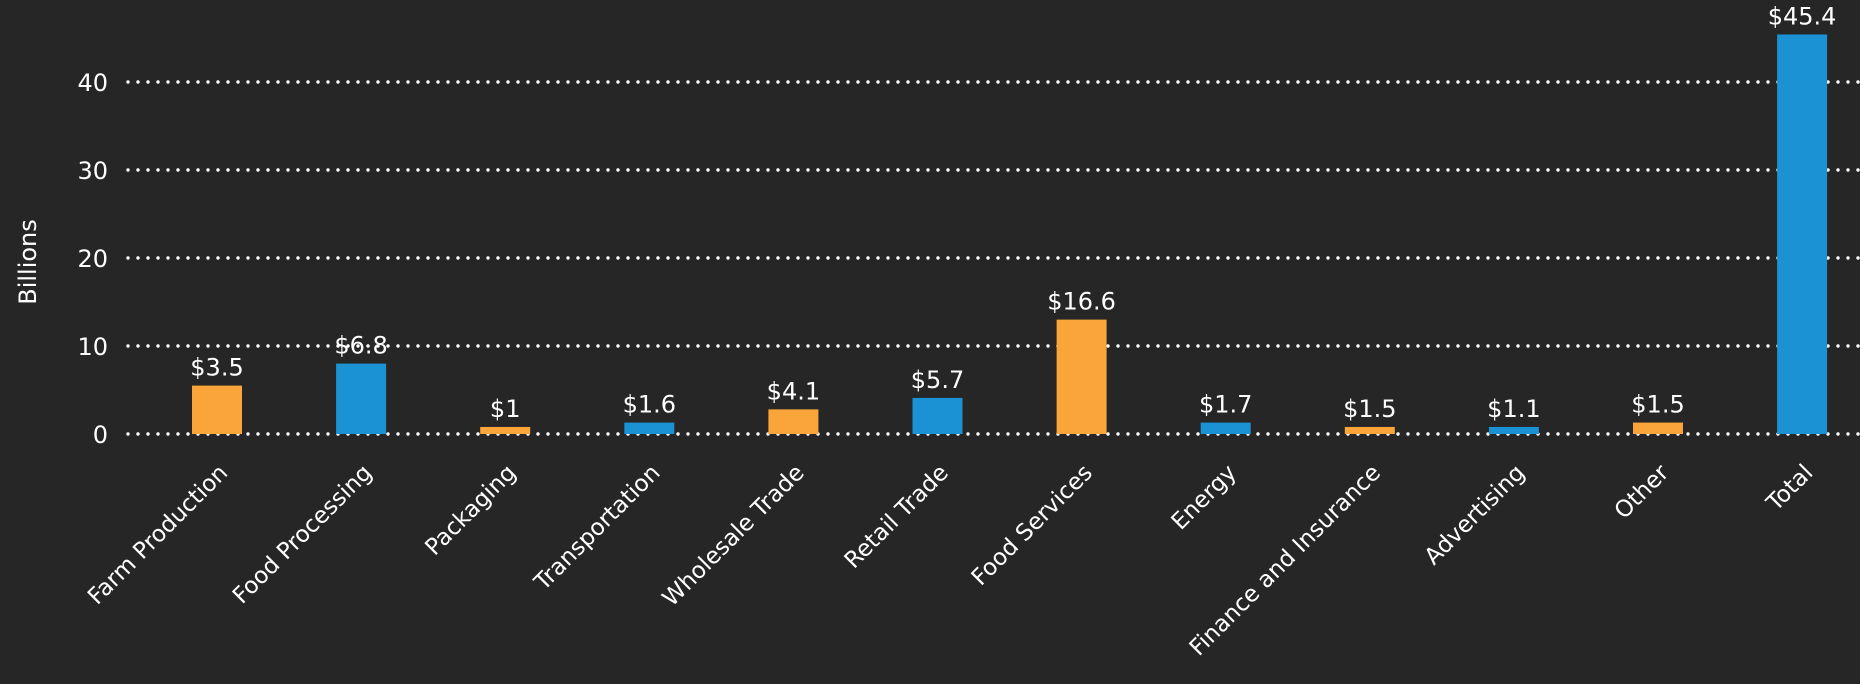 This screenshot has width=1860, height=684. I want to click on y-tick-label: 40, so click(92, 83).